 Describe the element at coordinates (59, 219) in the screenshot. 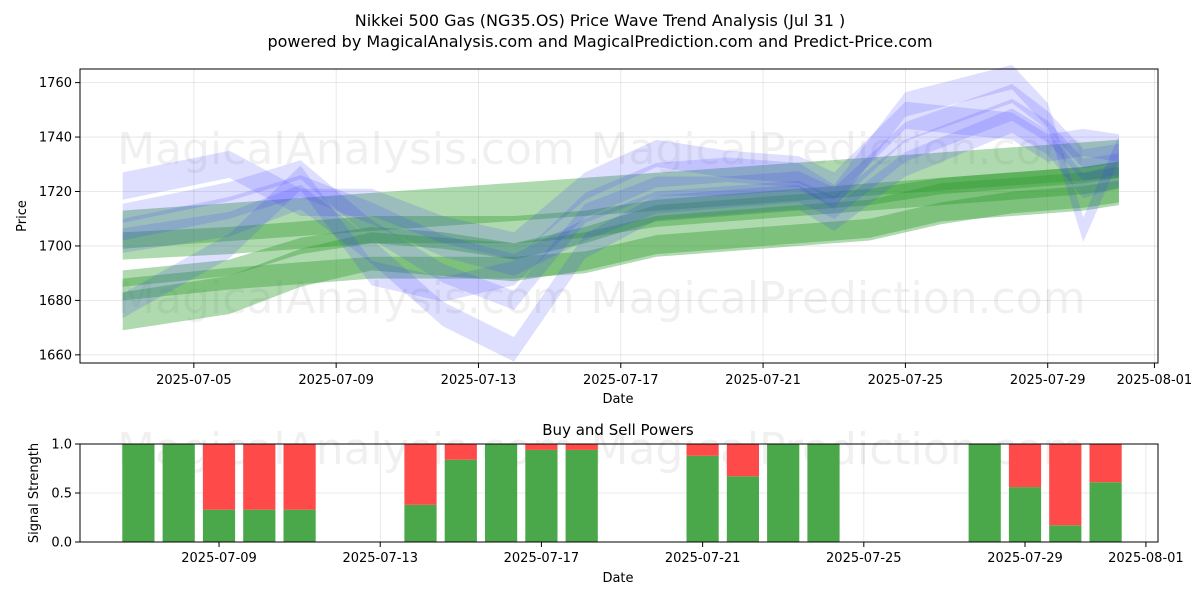

I see `price-y-ticks: 1660 1680 1700 1720 1740 1760` at that location.